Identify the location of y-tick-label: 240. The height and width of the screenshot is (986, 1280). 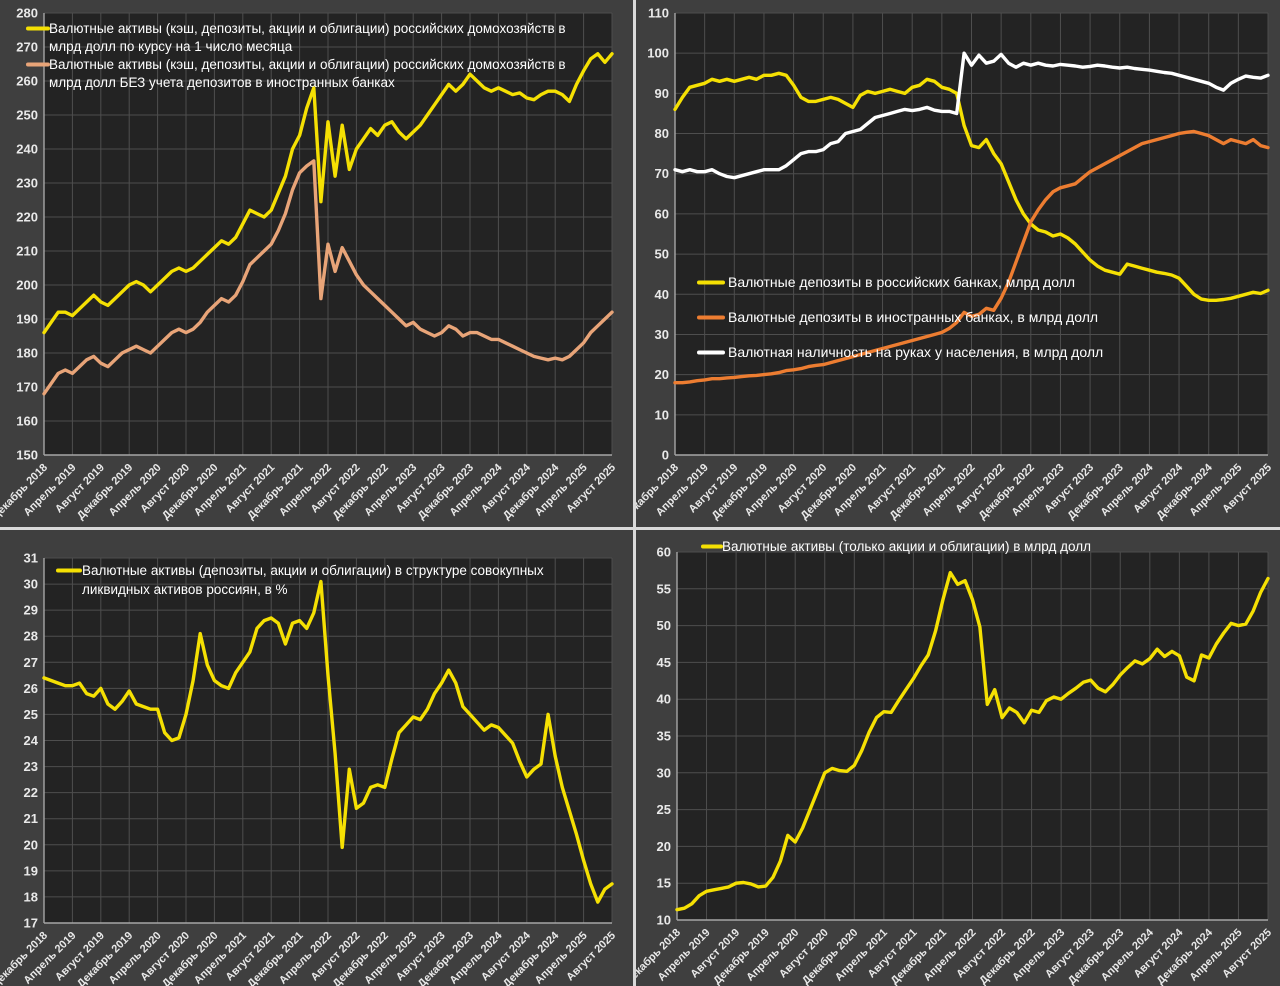
(27, 149).